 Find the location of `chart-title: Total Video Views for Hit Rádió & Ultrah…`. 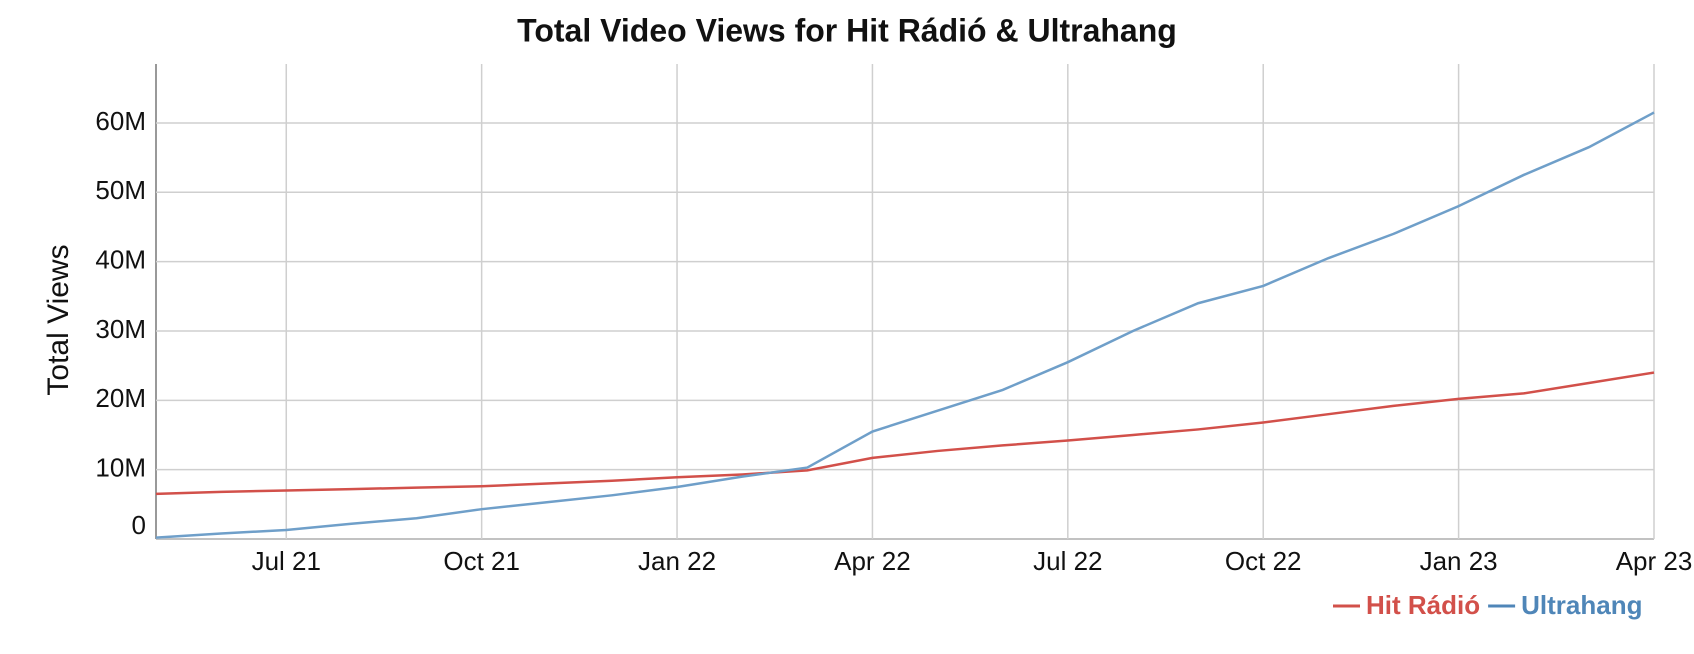

chart-title: Total Video Views for Hit Rádió & Ultrah… is located at coordinates (847, 30).